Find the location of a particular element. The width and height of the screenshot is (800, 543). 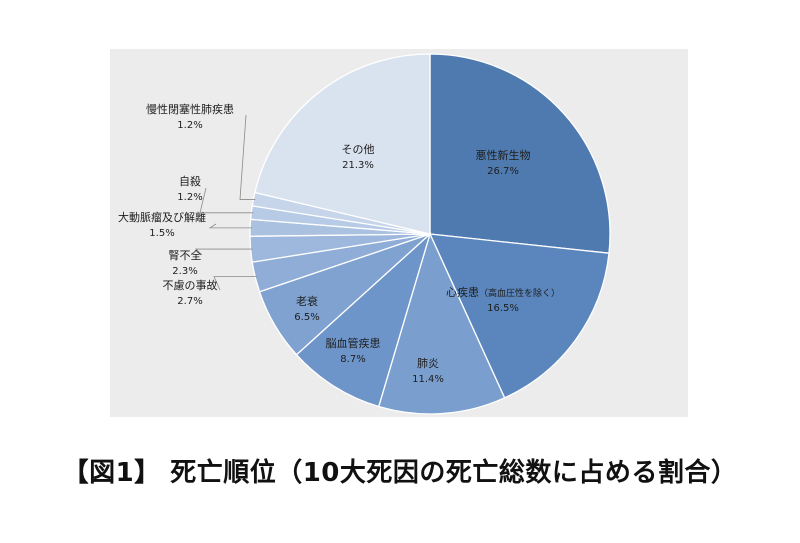

slice-label-10: 慢性閉塞性肺疾患 is located at coordinates (190, 109).